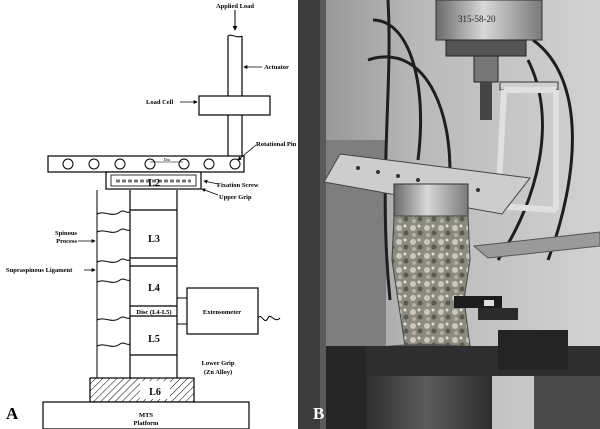 Image resolution: width=600 pixels, height=429 pixels. I want to click on upper-grip-photo, so click(431, 201).